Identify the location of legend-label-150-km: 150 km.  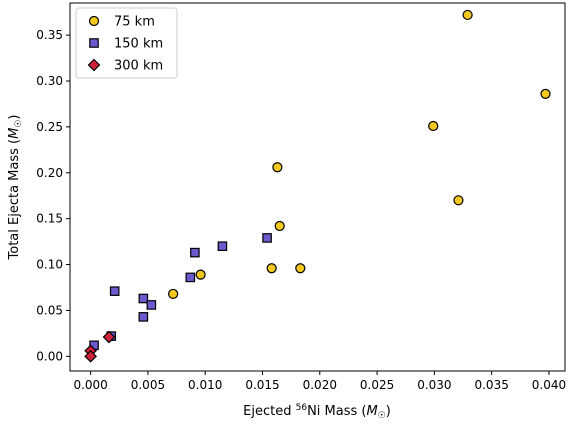
(138, 44).